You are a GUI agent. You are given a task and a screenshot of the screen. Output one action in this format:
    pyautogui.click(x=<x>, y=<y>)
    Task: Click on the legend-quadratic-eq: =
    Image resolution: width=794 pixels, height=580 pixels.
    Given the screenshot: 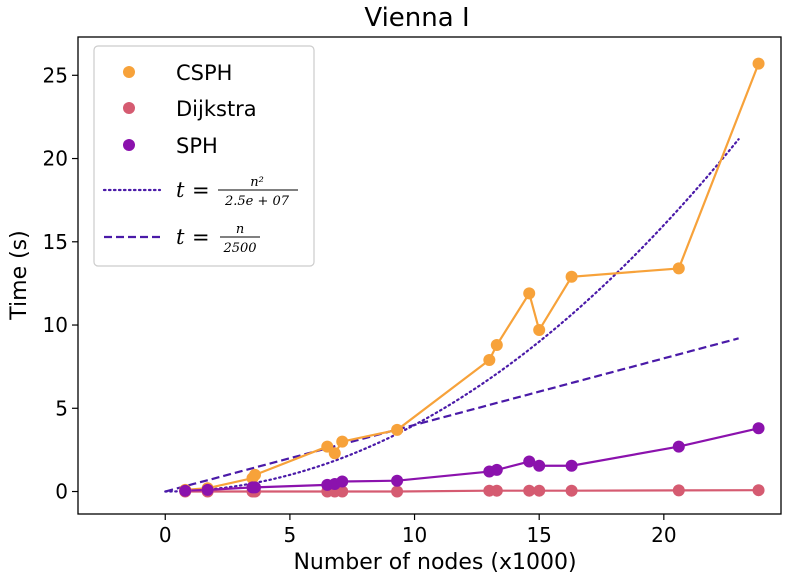 What is the action you would take?
    pyautogui.click(x=201, y=190)
    